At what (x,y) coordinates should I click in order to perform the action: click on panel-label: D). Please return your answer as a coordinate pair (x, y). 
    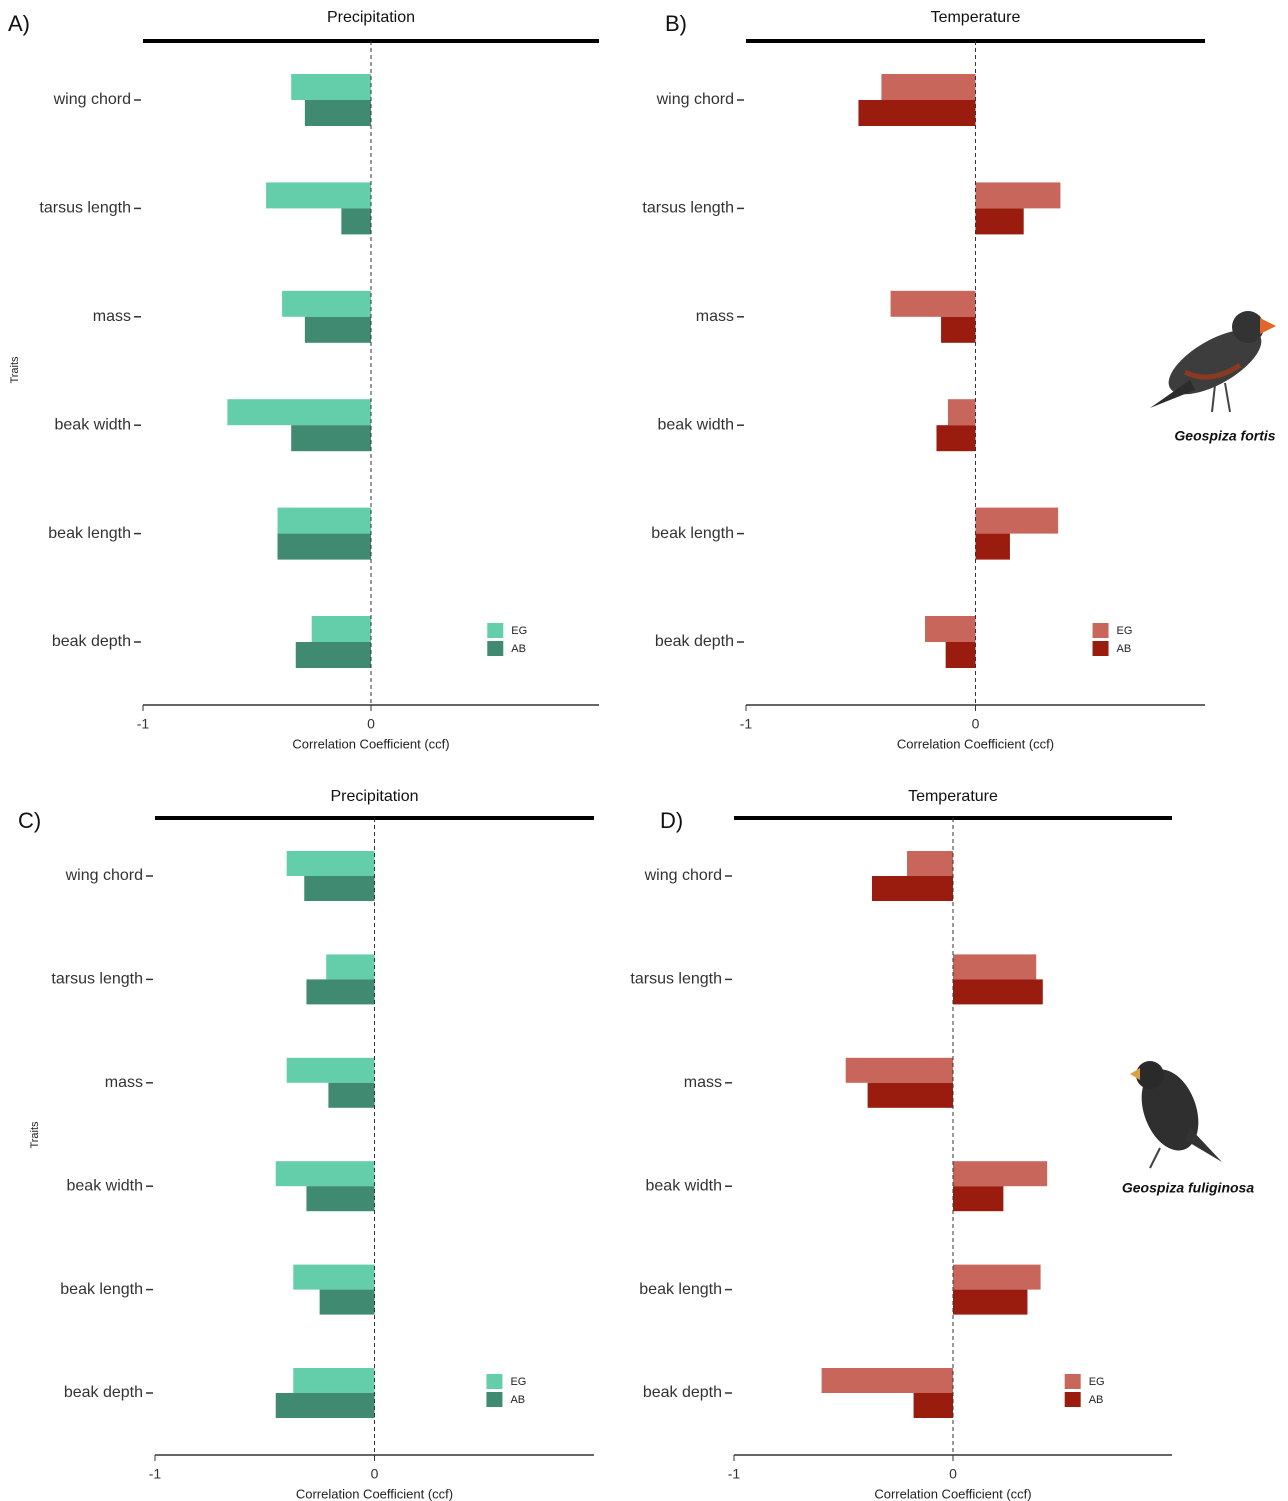
    Looking at the image, I should click on (671, 820).